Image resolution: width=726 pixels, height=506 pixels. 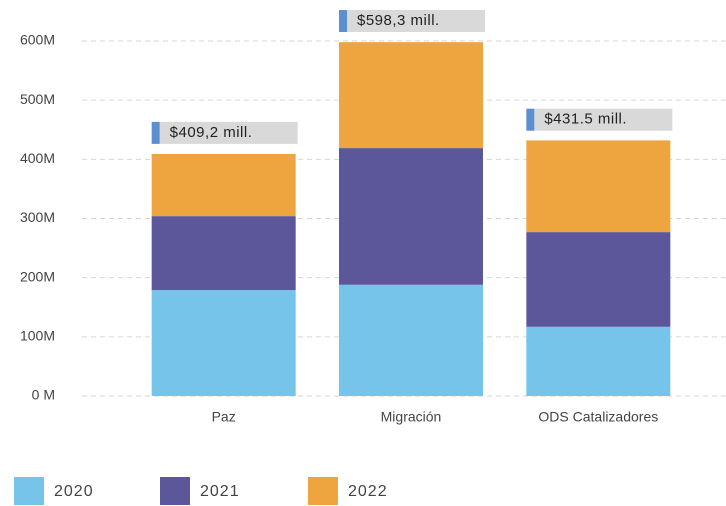 I want to click on y-tick-label: 300M, so click(x=37, y=217).